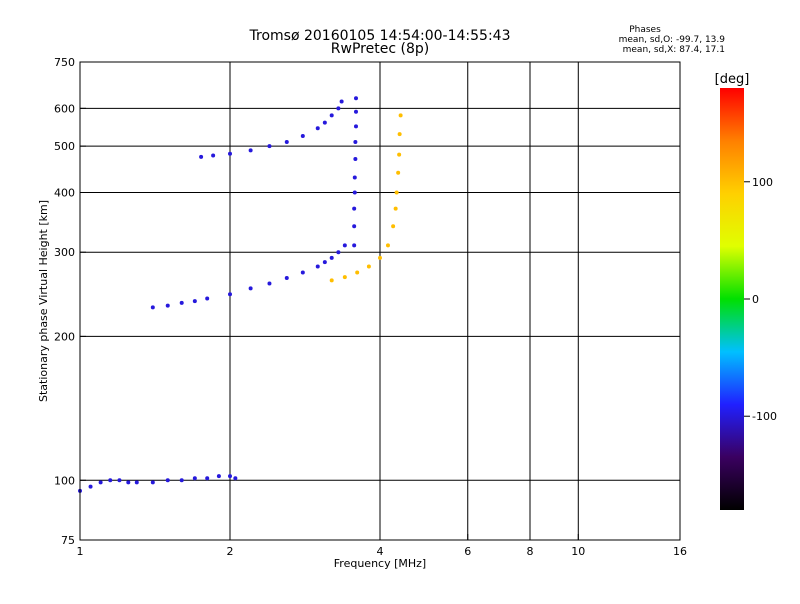  What do you see at coordinates (672, 40) in the screenshot?
I see `phase-stats-o: mean, sd,O: -99.7, 13.9` at bounding box center [672, 40].